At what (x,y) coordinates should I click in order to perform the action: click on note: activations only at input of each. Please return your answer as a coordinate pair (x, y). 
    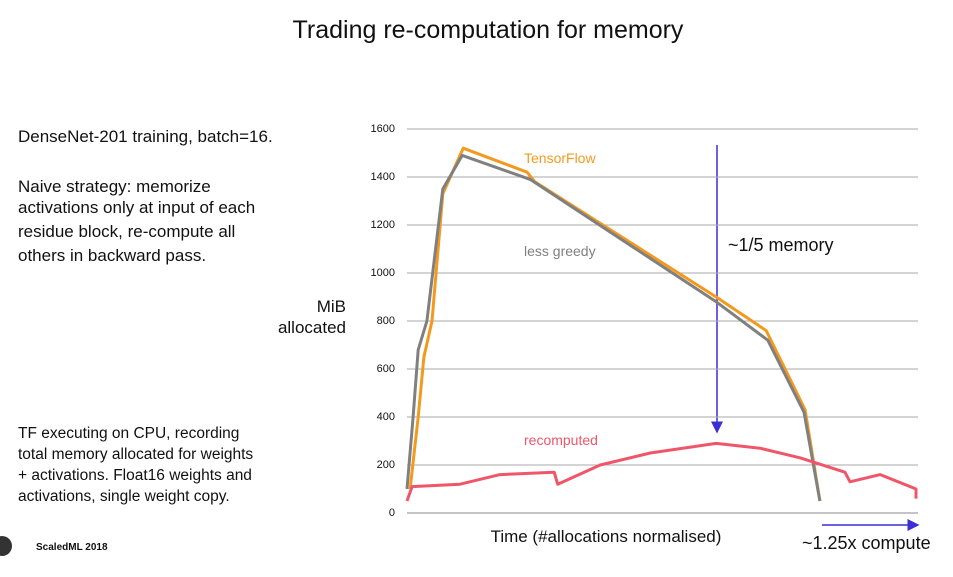
    Looking at the image, I should click on (136, 207).